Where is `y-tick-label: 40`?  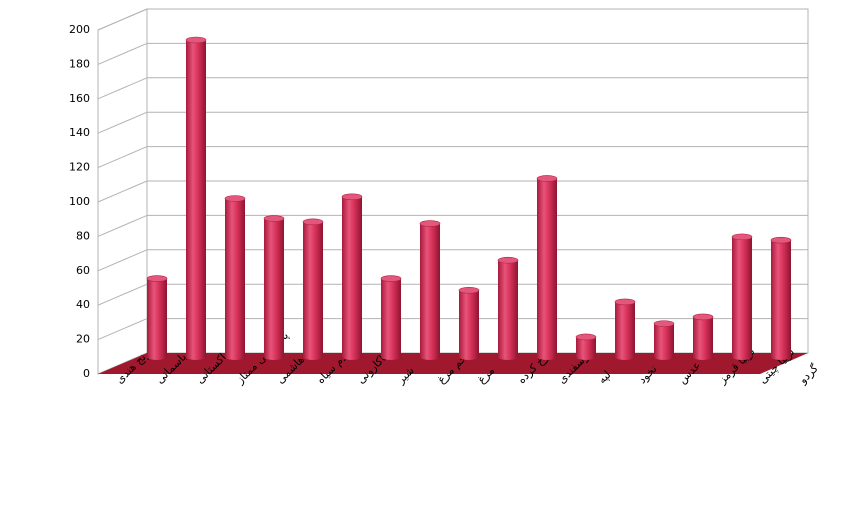 y-tick-label: 40 is located at coordinates (83, 304).